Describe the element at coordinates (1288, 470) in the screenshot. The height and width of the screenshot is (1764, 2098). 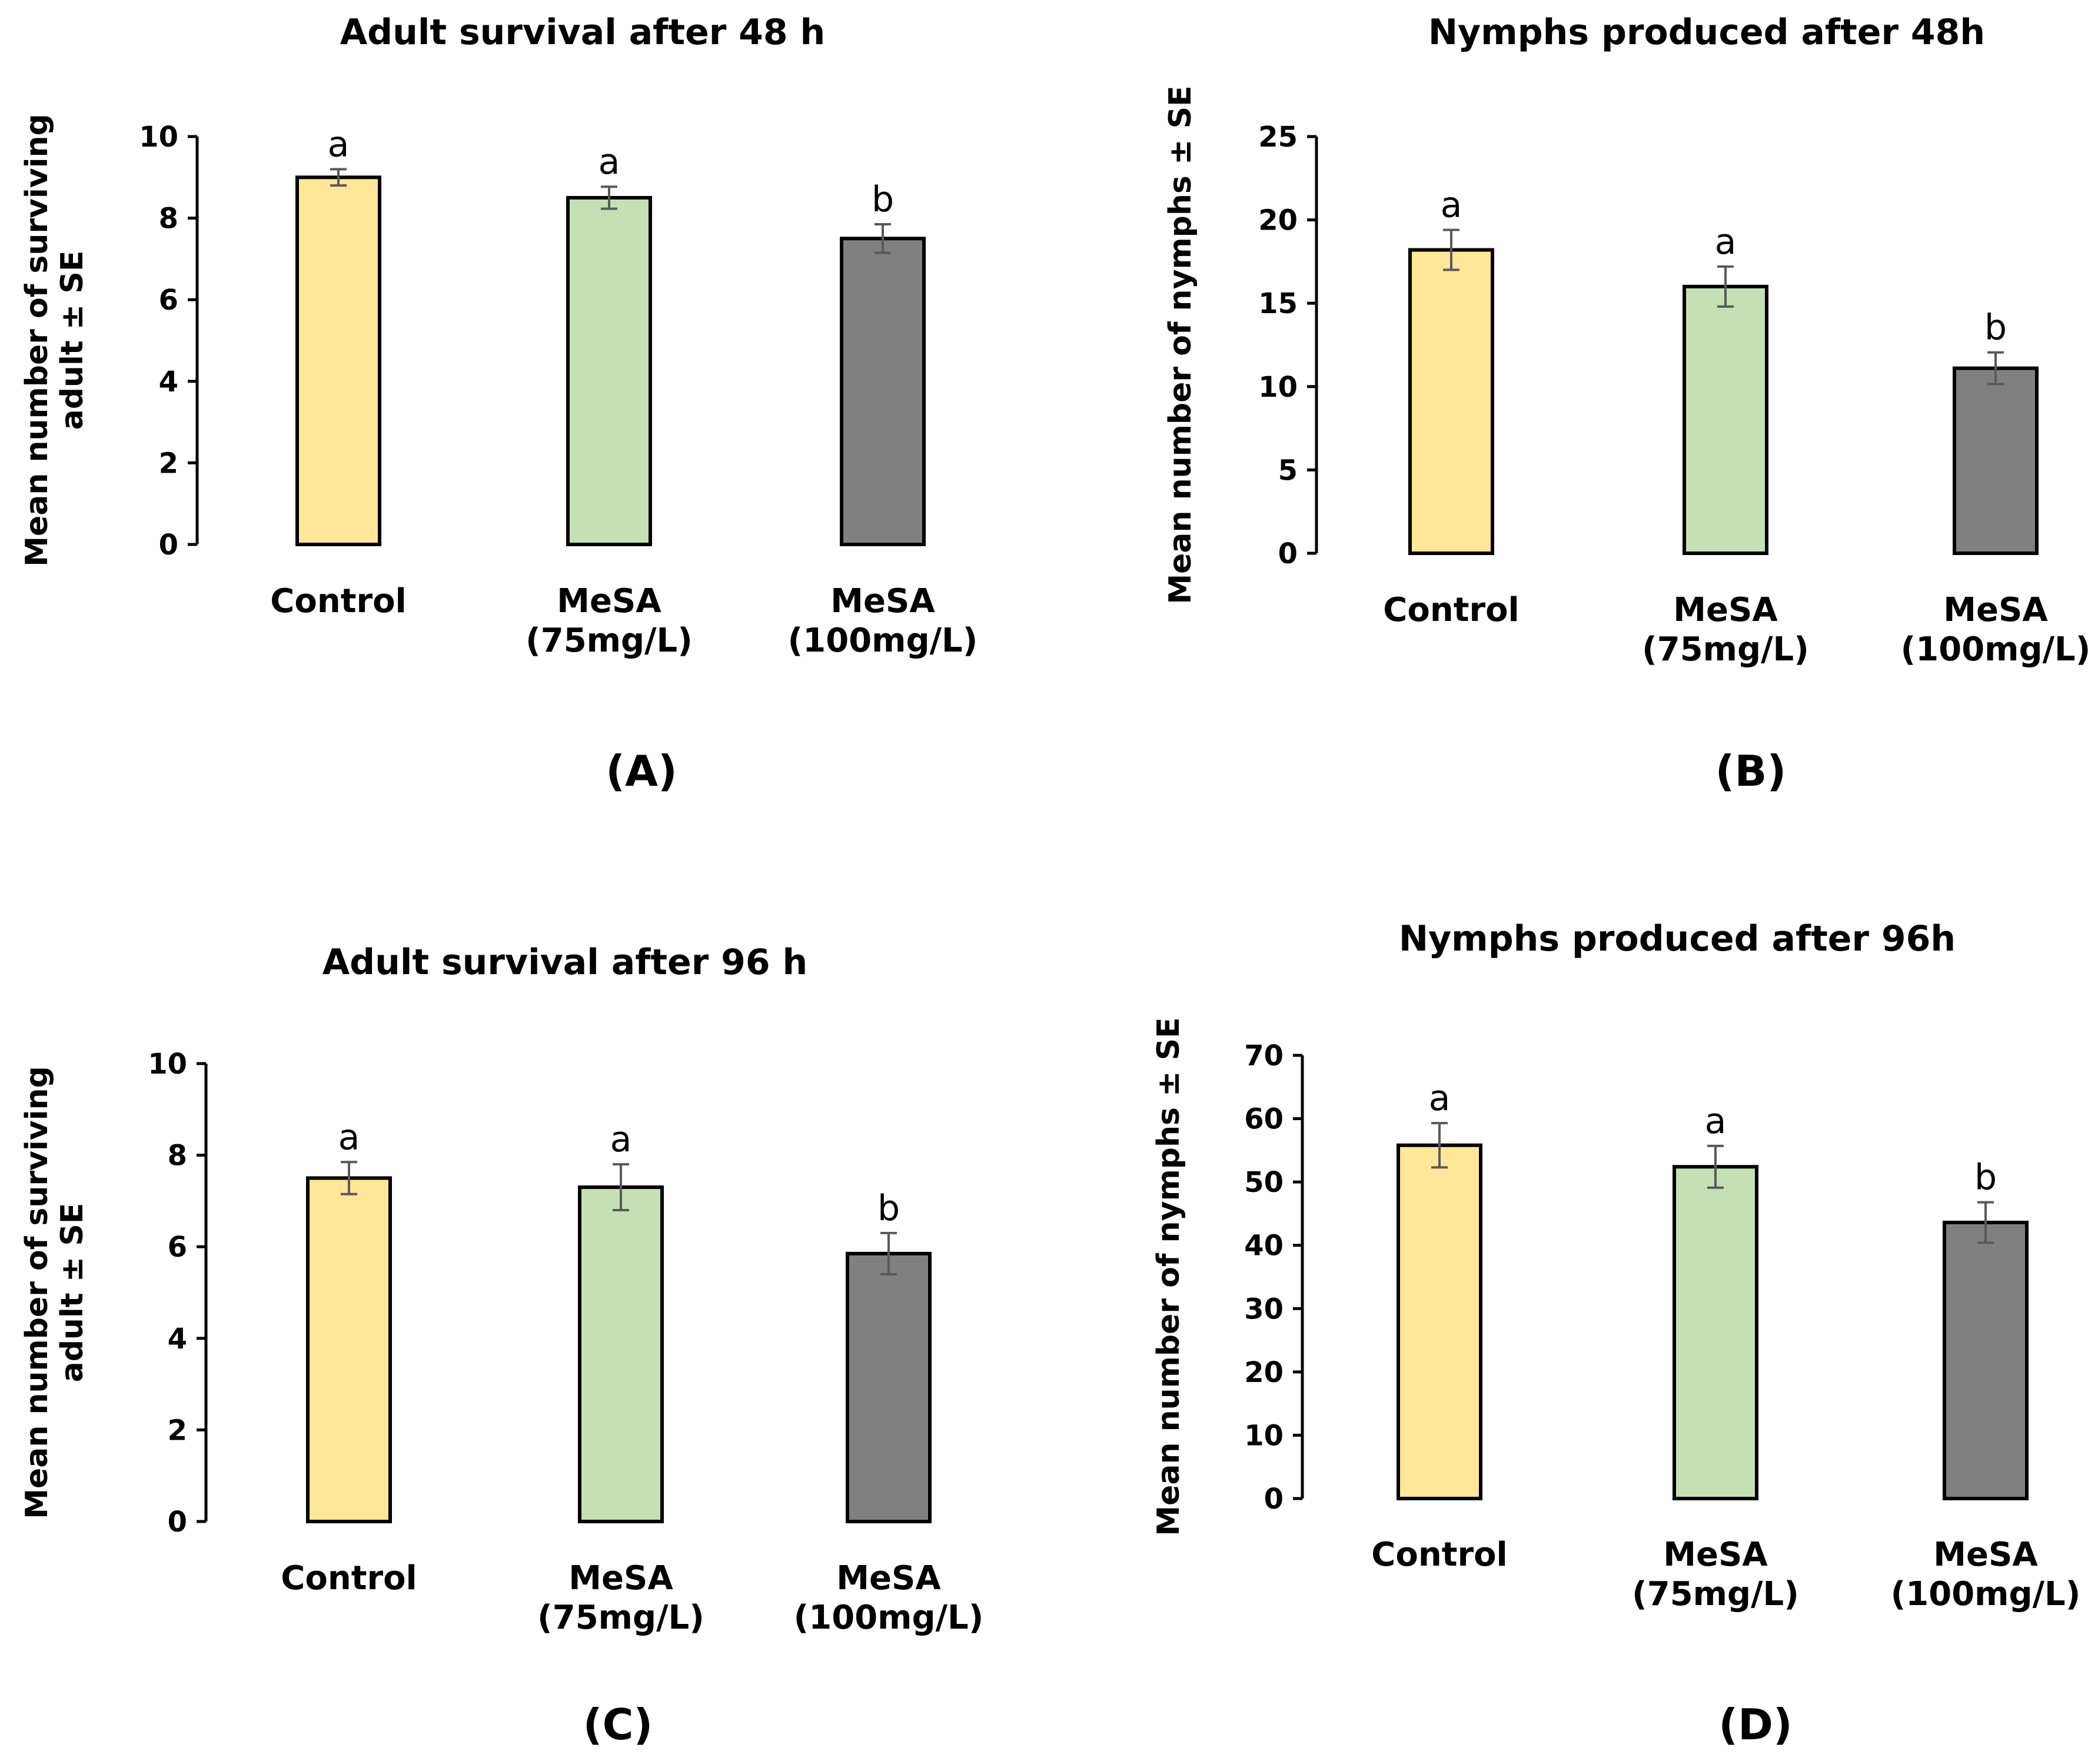
I see `y-tick-label: 5` at that location.